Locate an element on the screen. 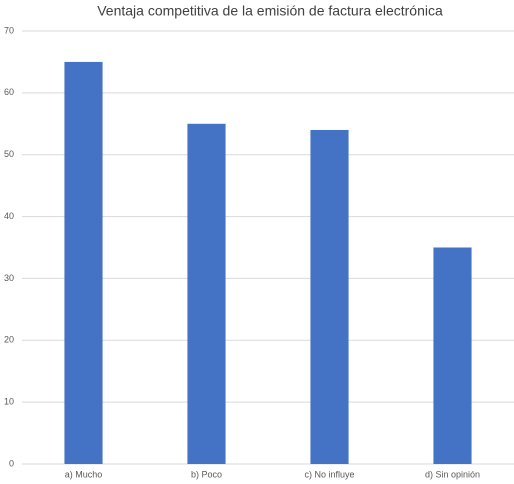 Image resolution: width=514 pixels, height=484 pixels. y-tick-label: 0 is located at coordinates (11, 463).